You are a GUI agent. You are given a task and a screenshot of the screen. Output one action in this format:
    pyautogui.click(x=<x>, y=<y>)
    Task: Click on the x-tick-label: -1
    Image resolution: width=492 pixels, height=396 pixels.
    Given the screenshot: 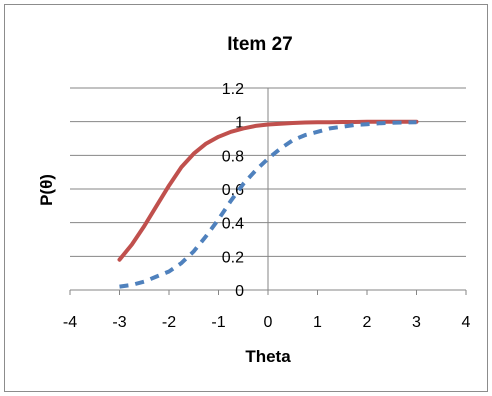 What is the action you would take?
    pyautogui.click(x=218, y=322)
    